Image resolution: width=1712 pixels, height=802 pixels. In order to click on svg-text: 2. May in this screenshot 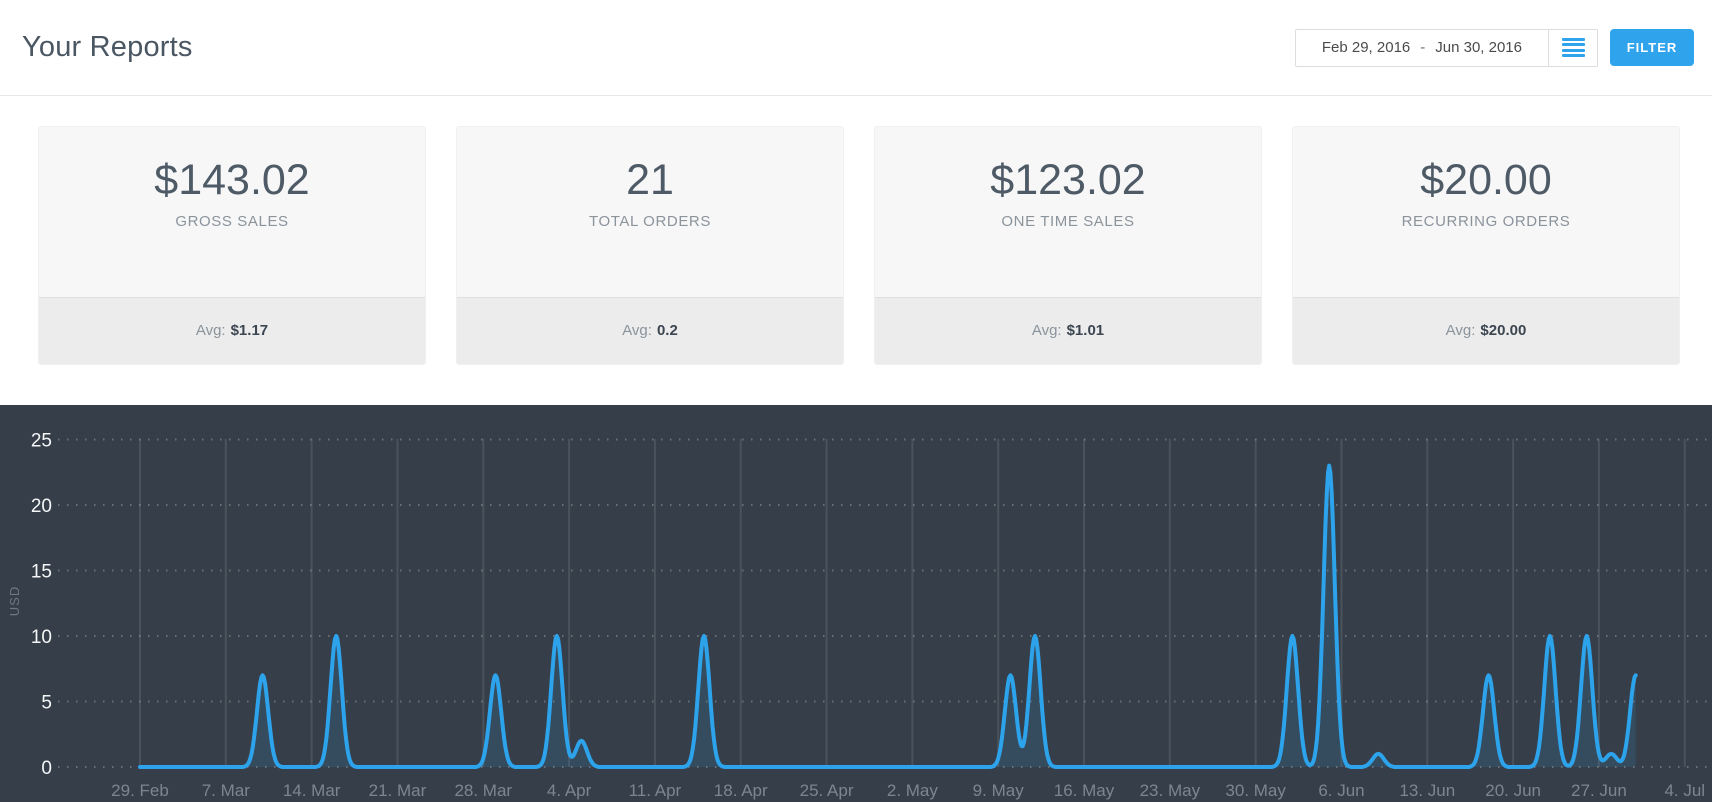, I will do `click(913, 790)`.